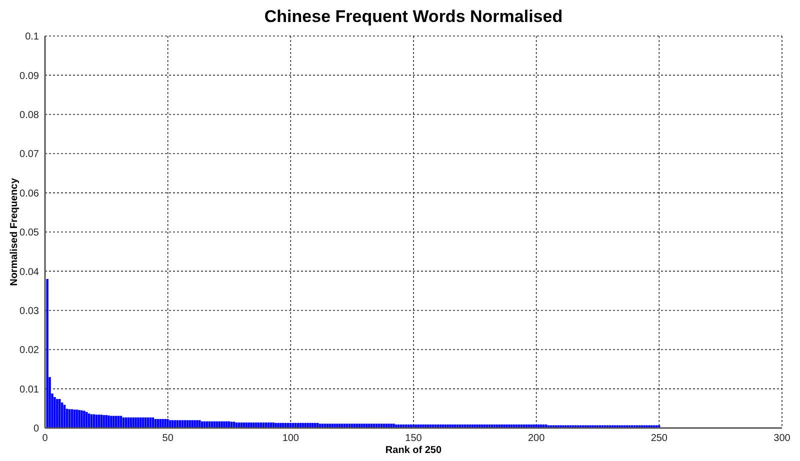 The width and height of the screenshot is (800, 461). I want to click on y-tick-label: 0.05, so click(30, 233).